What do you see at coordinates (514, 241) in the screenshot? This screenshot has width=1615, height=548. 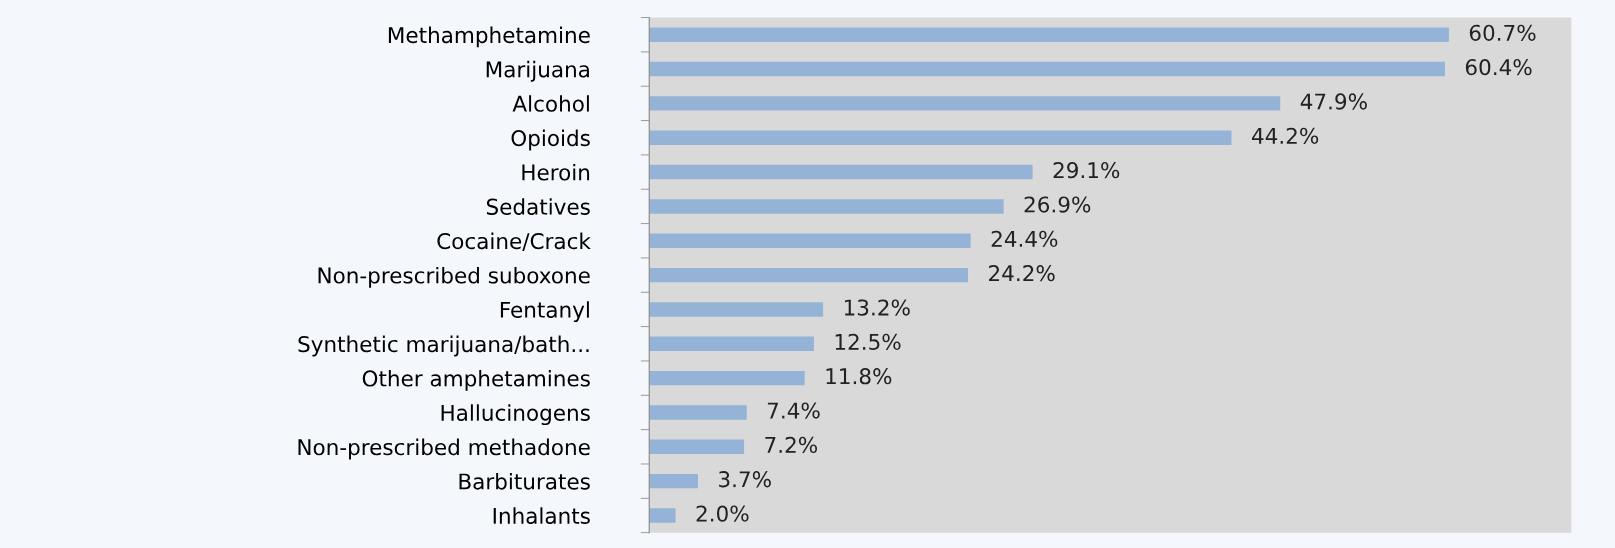 I see `y-tick-label: Cocaine/Crack` at bounding box center [514, 241].